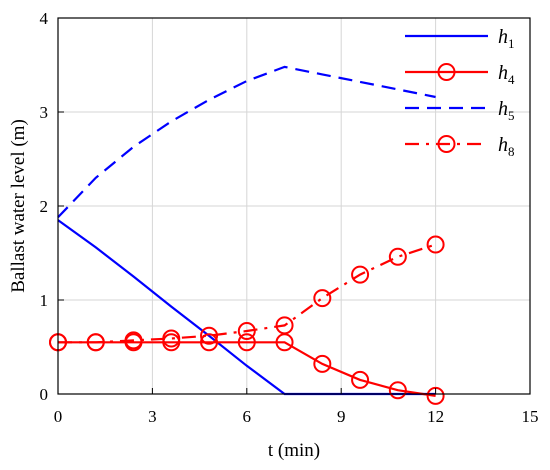  What do you see at coordinates (530, 416) in the screenshot?
I see `x-tick-label: 15` at bounding box center [530, 416].